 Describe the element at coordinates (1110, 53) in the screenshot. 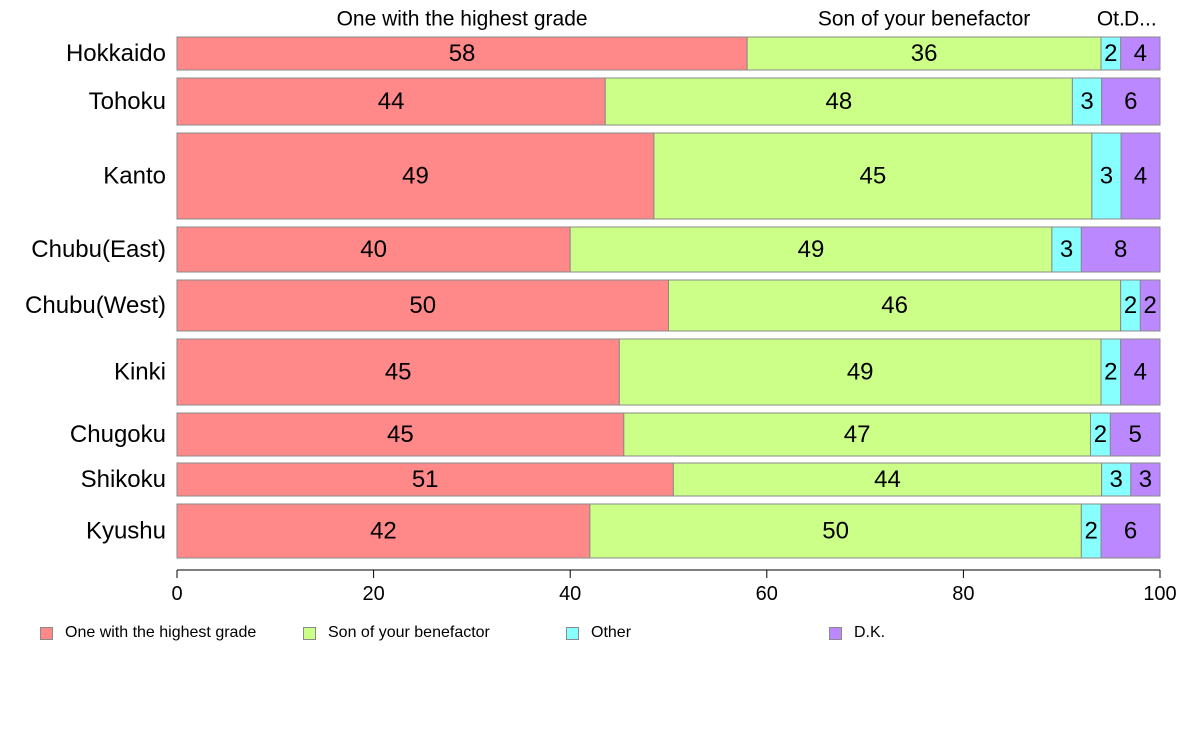

I see `bar-label-hokkaido-other: 2` at that location.